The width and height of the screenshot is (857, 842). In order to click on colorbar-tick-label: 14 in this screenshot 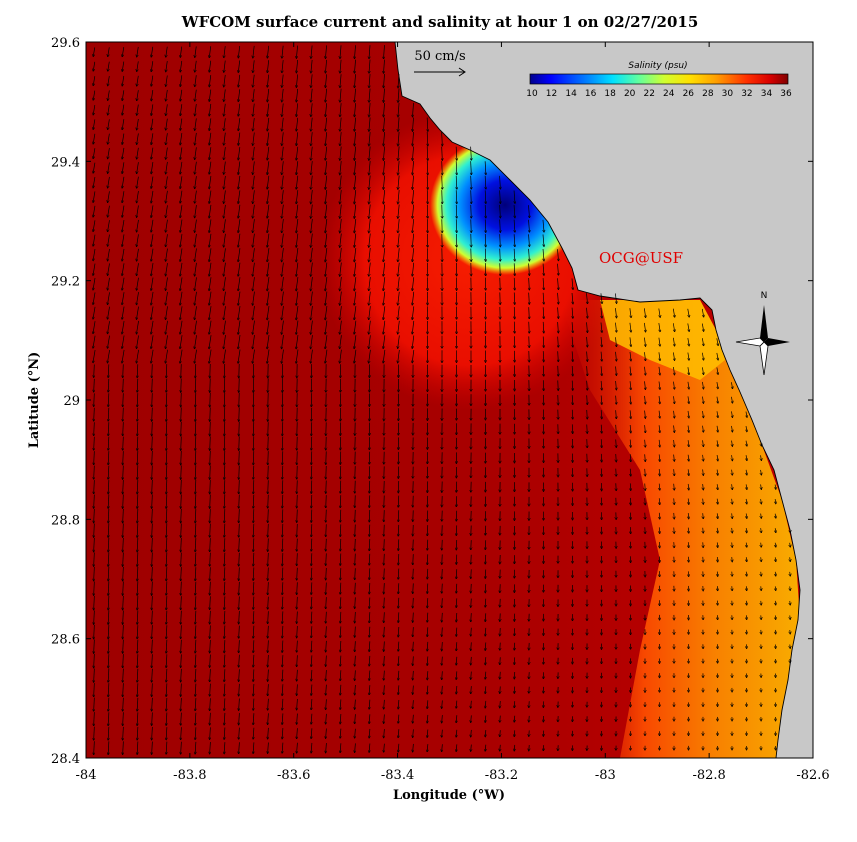, I will do `click(571, 94)`.